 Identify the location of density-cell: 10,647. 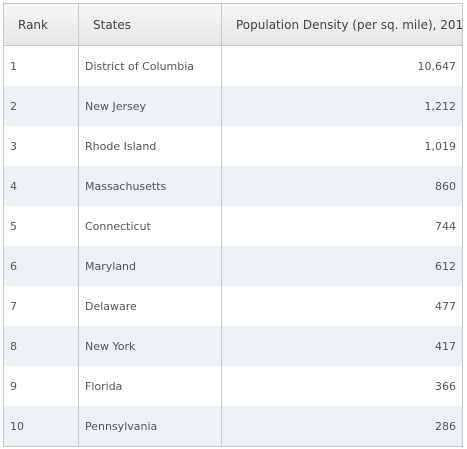
(437, 66).